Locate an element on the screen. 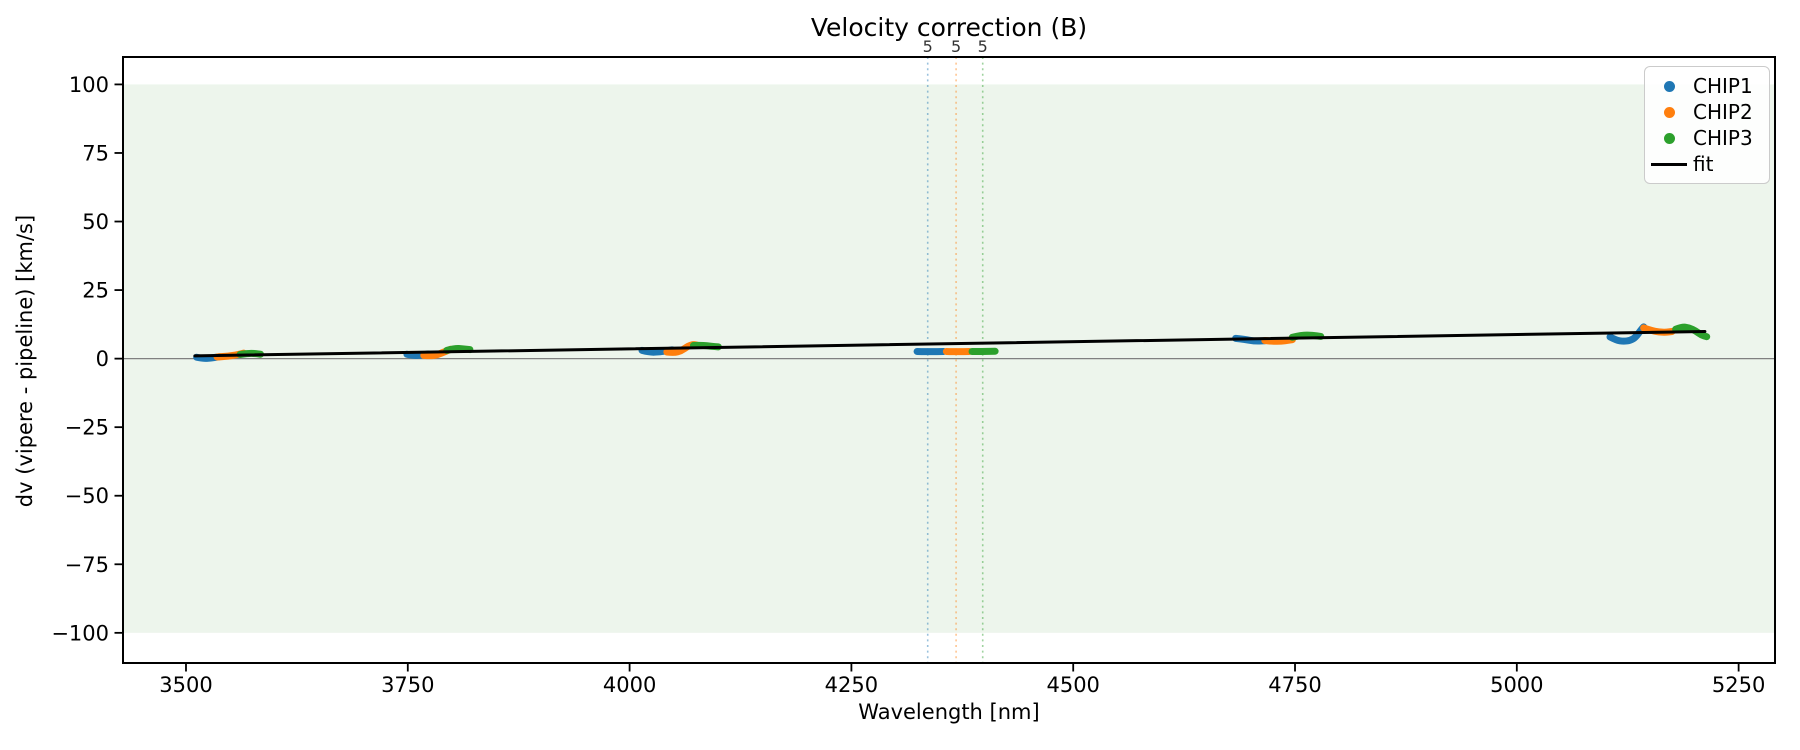  y-tick-label: 100 is located at coordinates (89, 85).